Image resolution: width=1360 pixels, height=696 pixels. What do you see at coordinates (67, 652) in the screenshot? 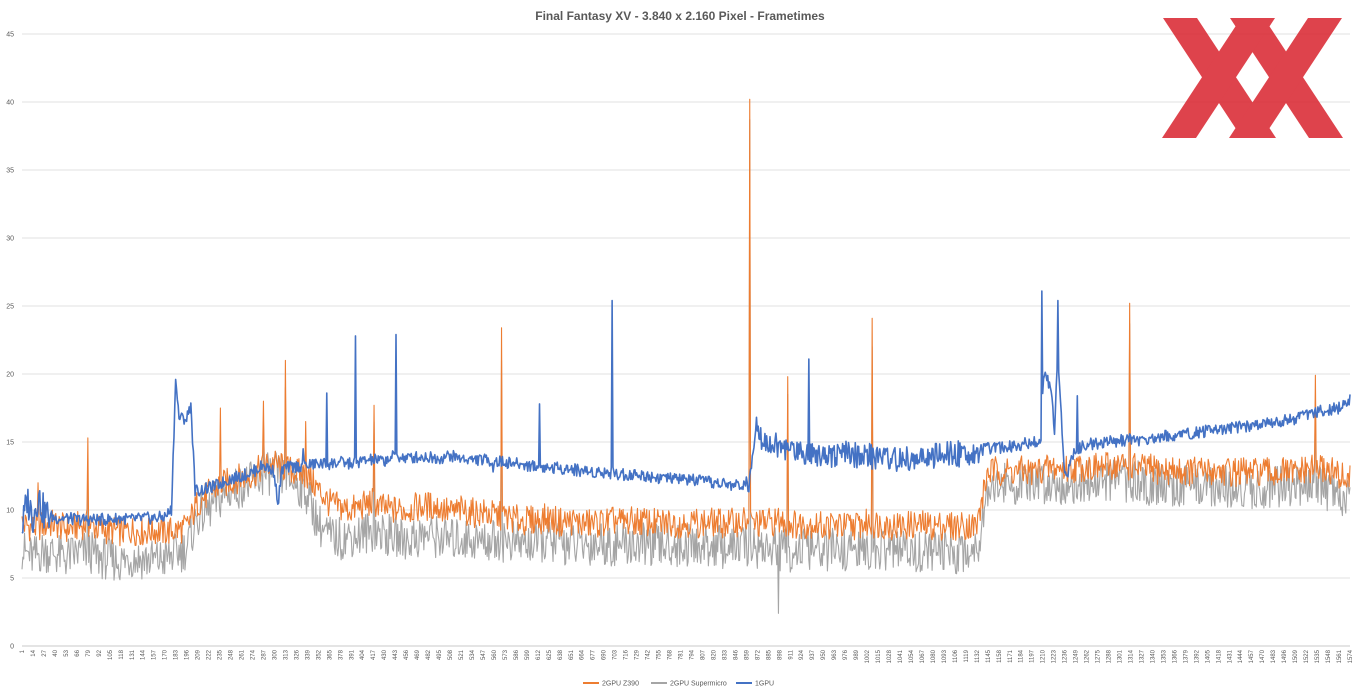
I see `x-tick-label: 53` at bounding box center [67, 652].